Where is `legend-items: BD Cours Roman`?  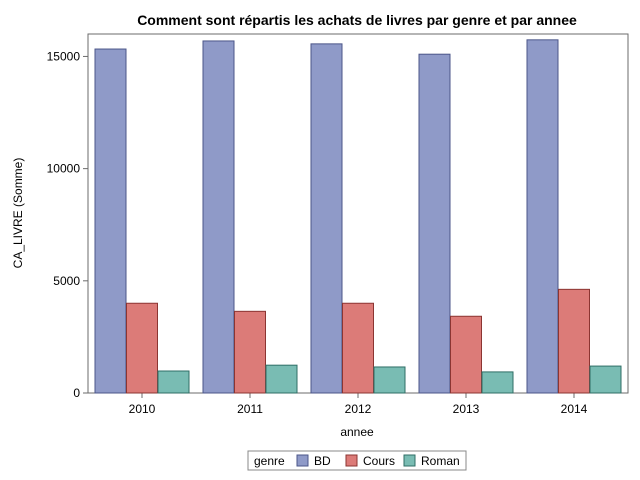
legend-items: BD Cours Roman is located at coordinates (378, 461).